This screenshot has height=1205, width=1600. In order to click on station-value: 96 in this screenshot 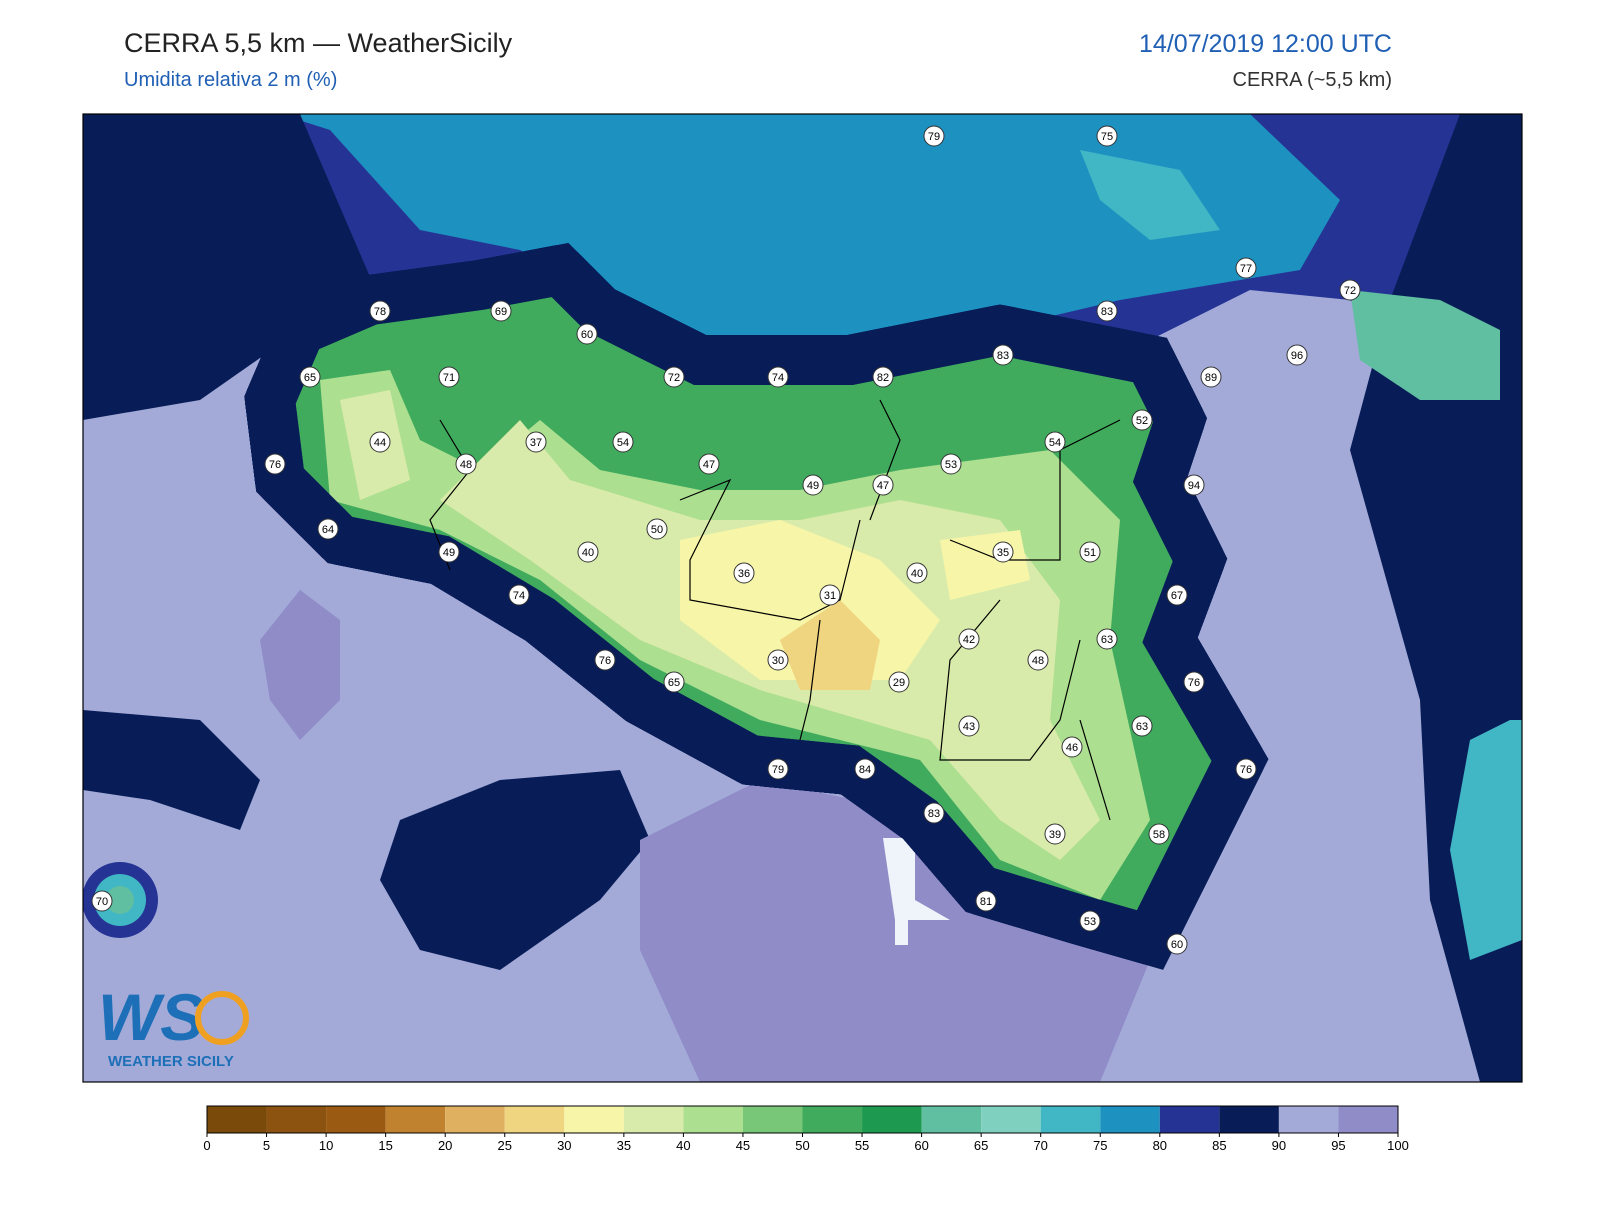, I will do `click(1297, 356)`.